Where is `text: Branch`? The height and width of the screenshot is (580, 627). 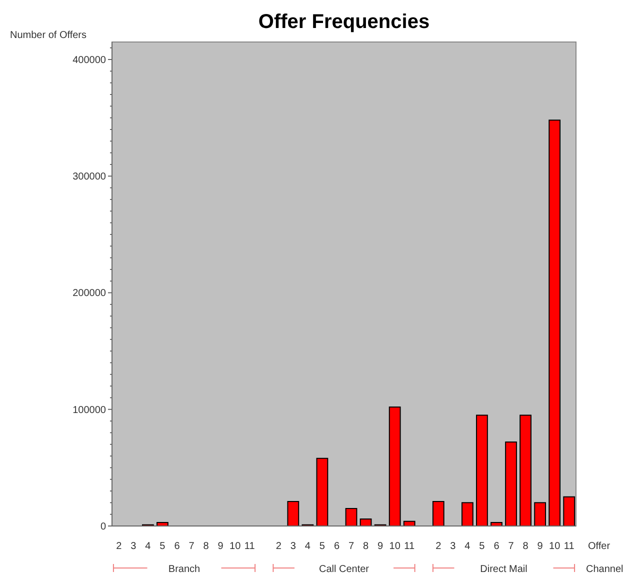 text: Branch is located at coordinates (184, 569).